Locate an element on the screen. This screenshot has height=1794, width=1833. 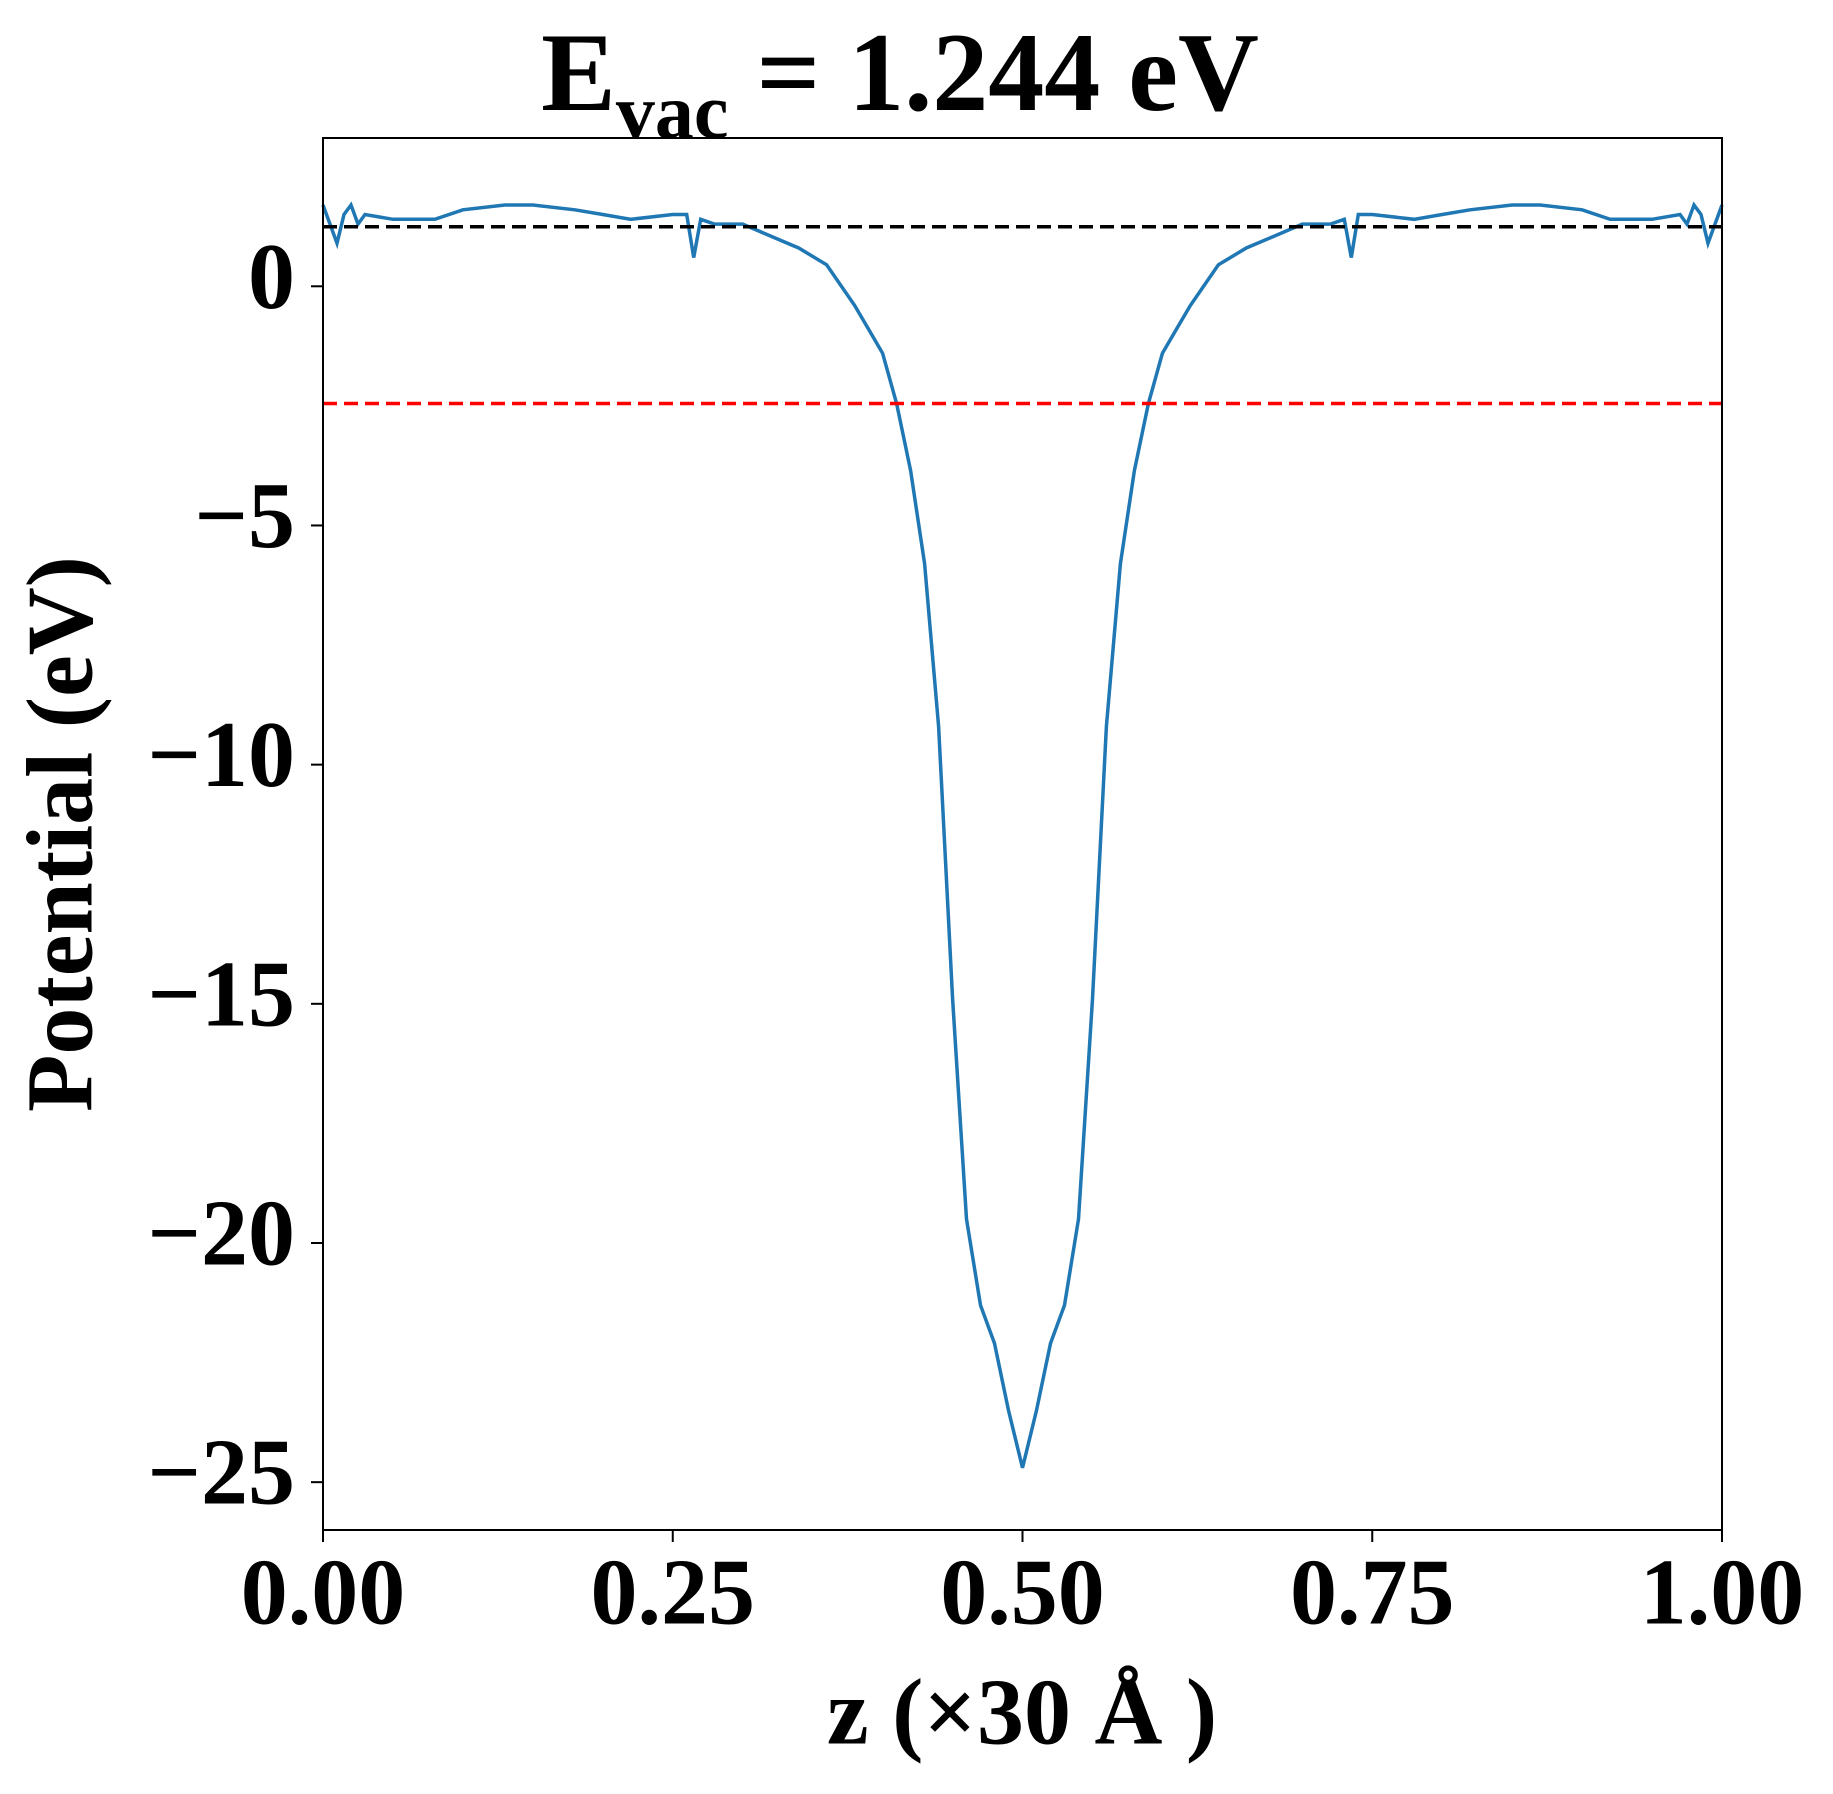
x-axis-label: z (×30 Å ) is located at coordinates (1022, 1713).